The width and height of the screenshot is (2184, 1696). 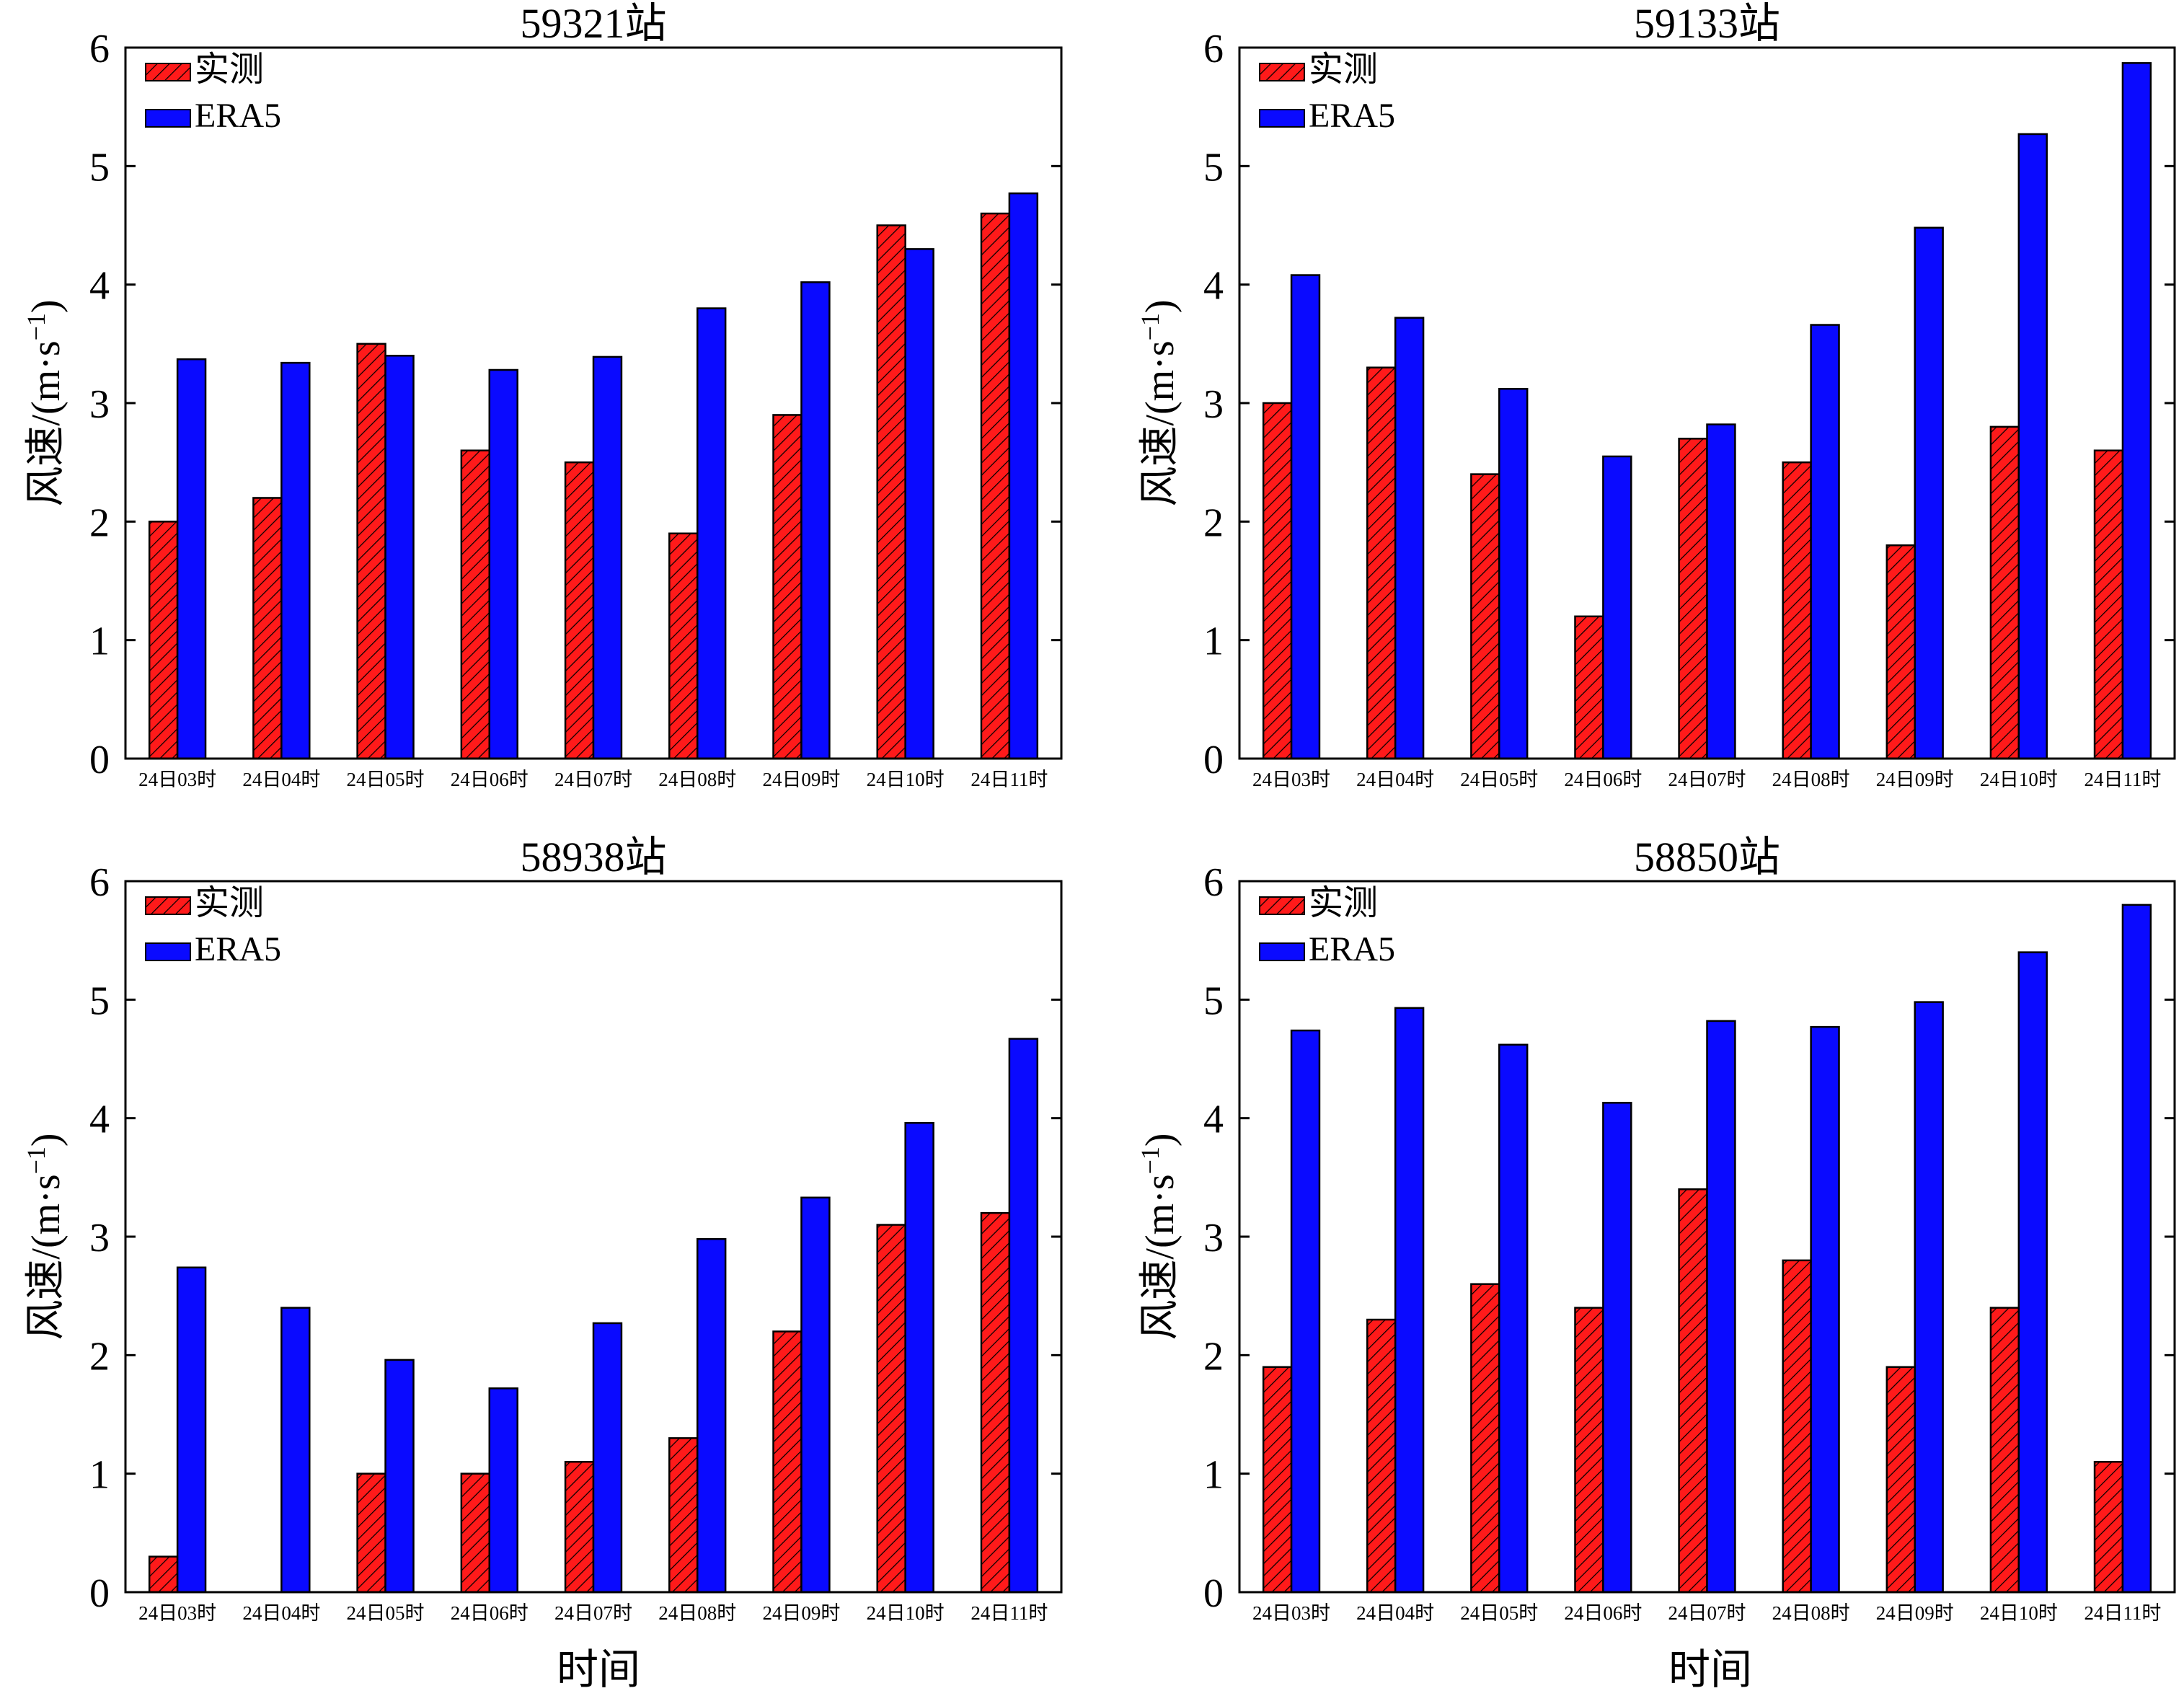 What do you see at coordinates (598, 1669) in the screenshot?
I see `x-axis-title-left: 时间` at bounding box center [598, 1669].